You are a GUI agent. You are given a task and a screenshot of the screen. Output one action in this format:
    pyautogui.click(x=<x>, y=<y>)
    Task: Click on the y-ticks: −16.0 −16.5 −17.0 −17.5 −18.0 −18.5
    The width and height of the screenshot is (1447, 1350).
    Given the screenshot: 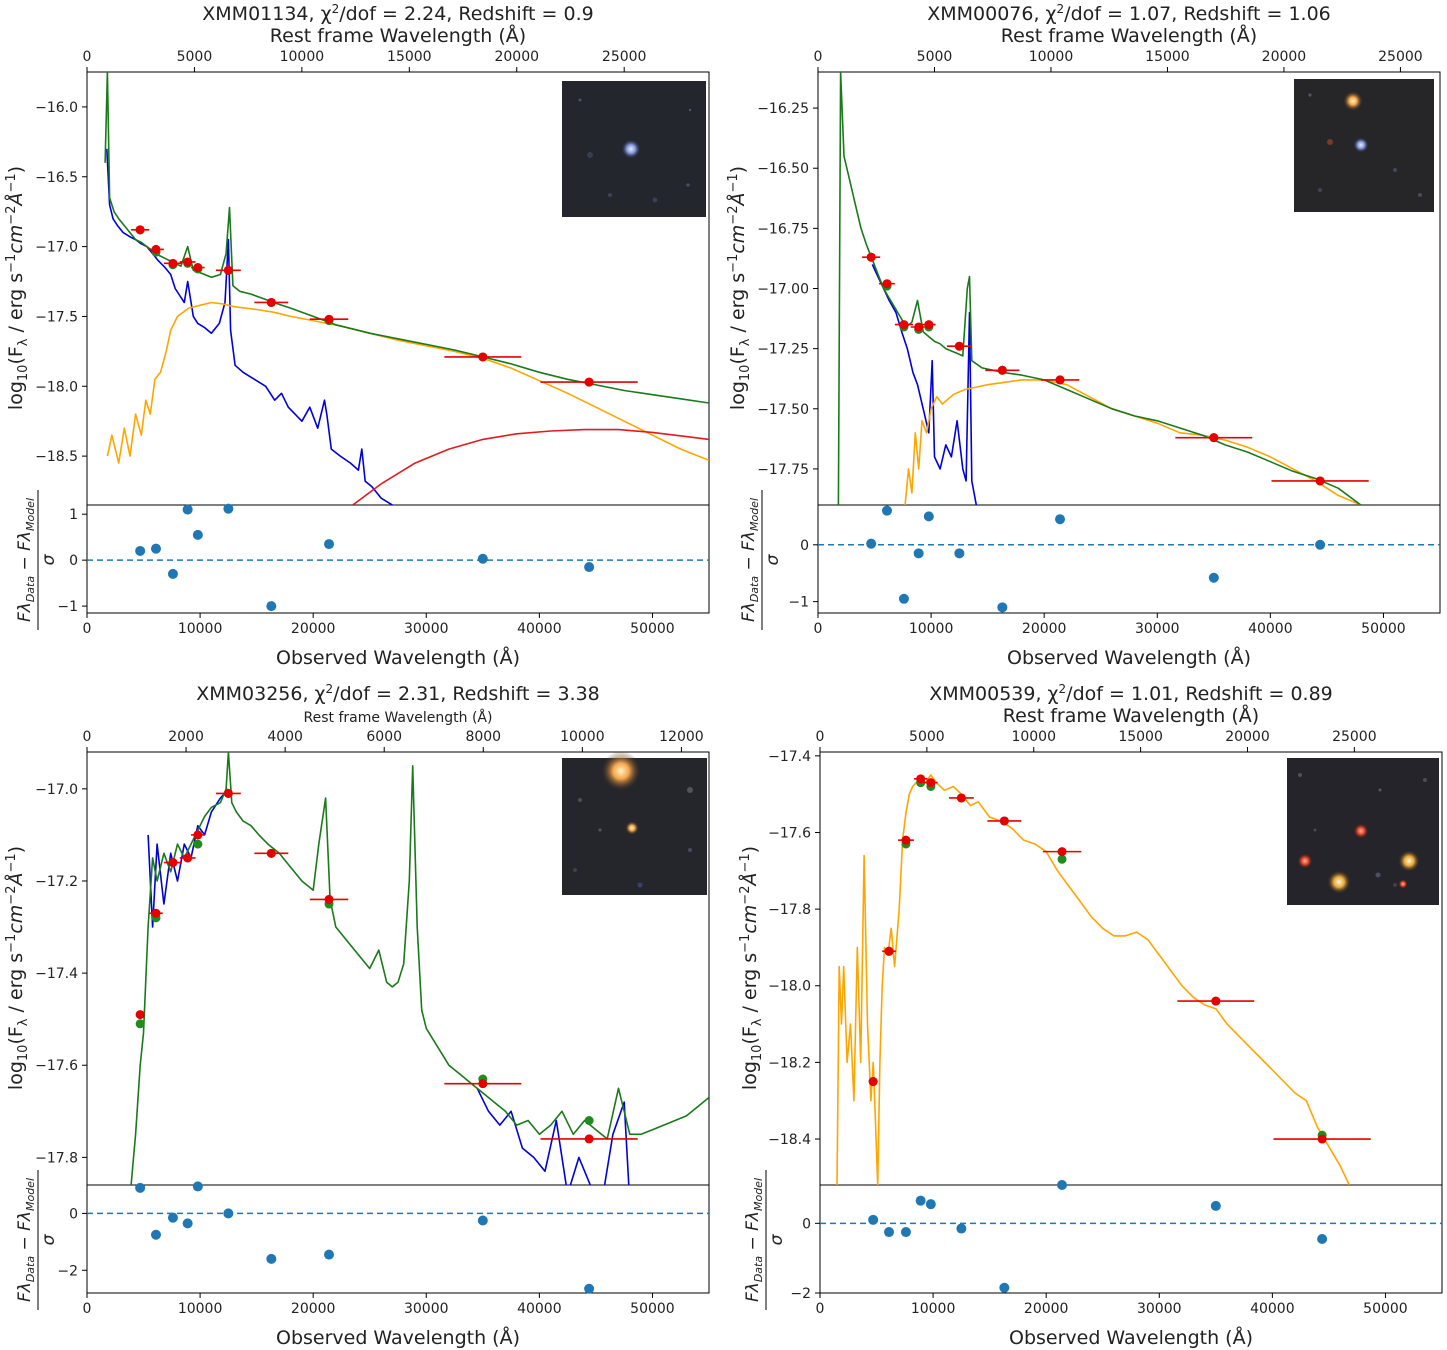 What is the action you would take?
    pyautogui.click(x=61, y=282)
    